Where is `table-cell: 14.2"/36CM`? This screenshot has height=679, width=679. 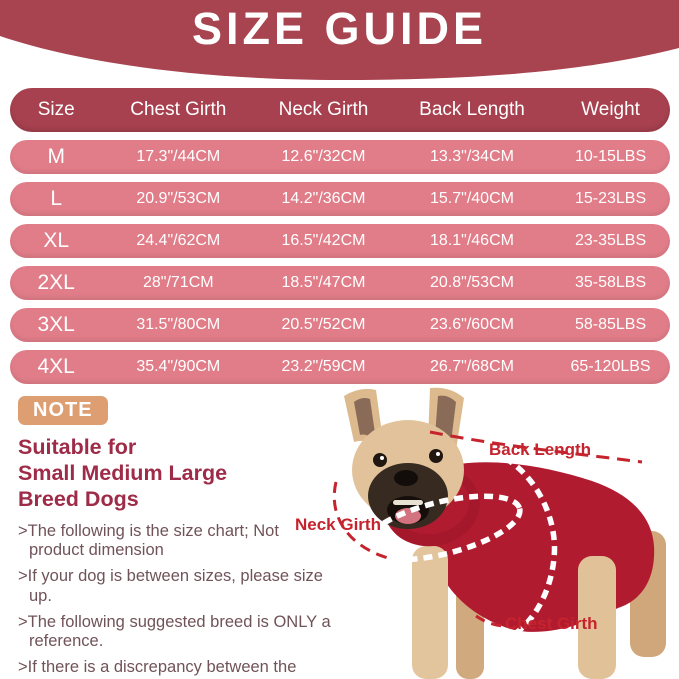 table-cell: 14.2"/36CM is located at coordinates (323, 198).